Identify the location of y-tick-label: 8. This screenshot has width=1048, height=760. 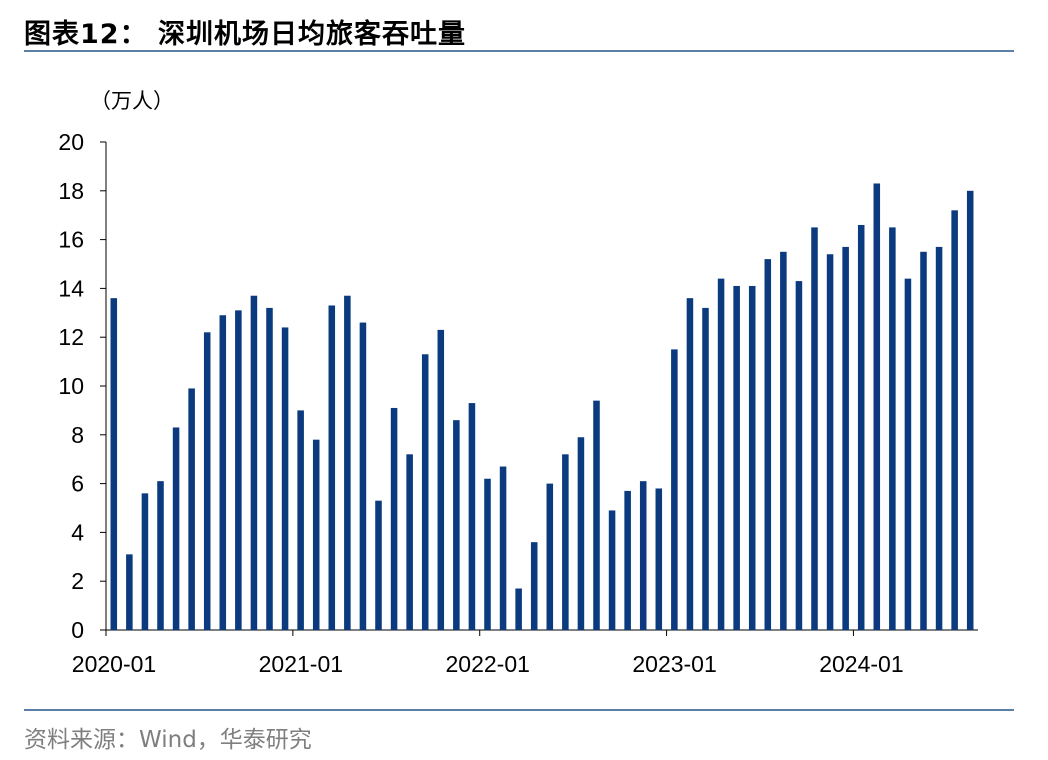
(77, 435).